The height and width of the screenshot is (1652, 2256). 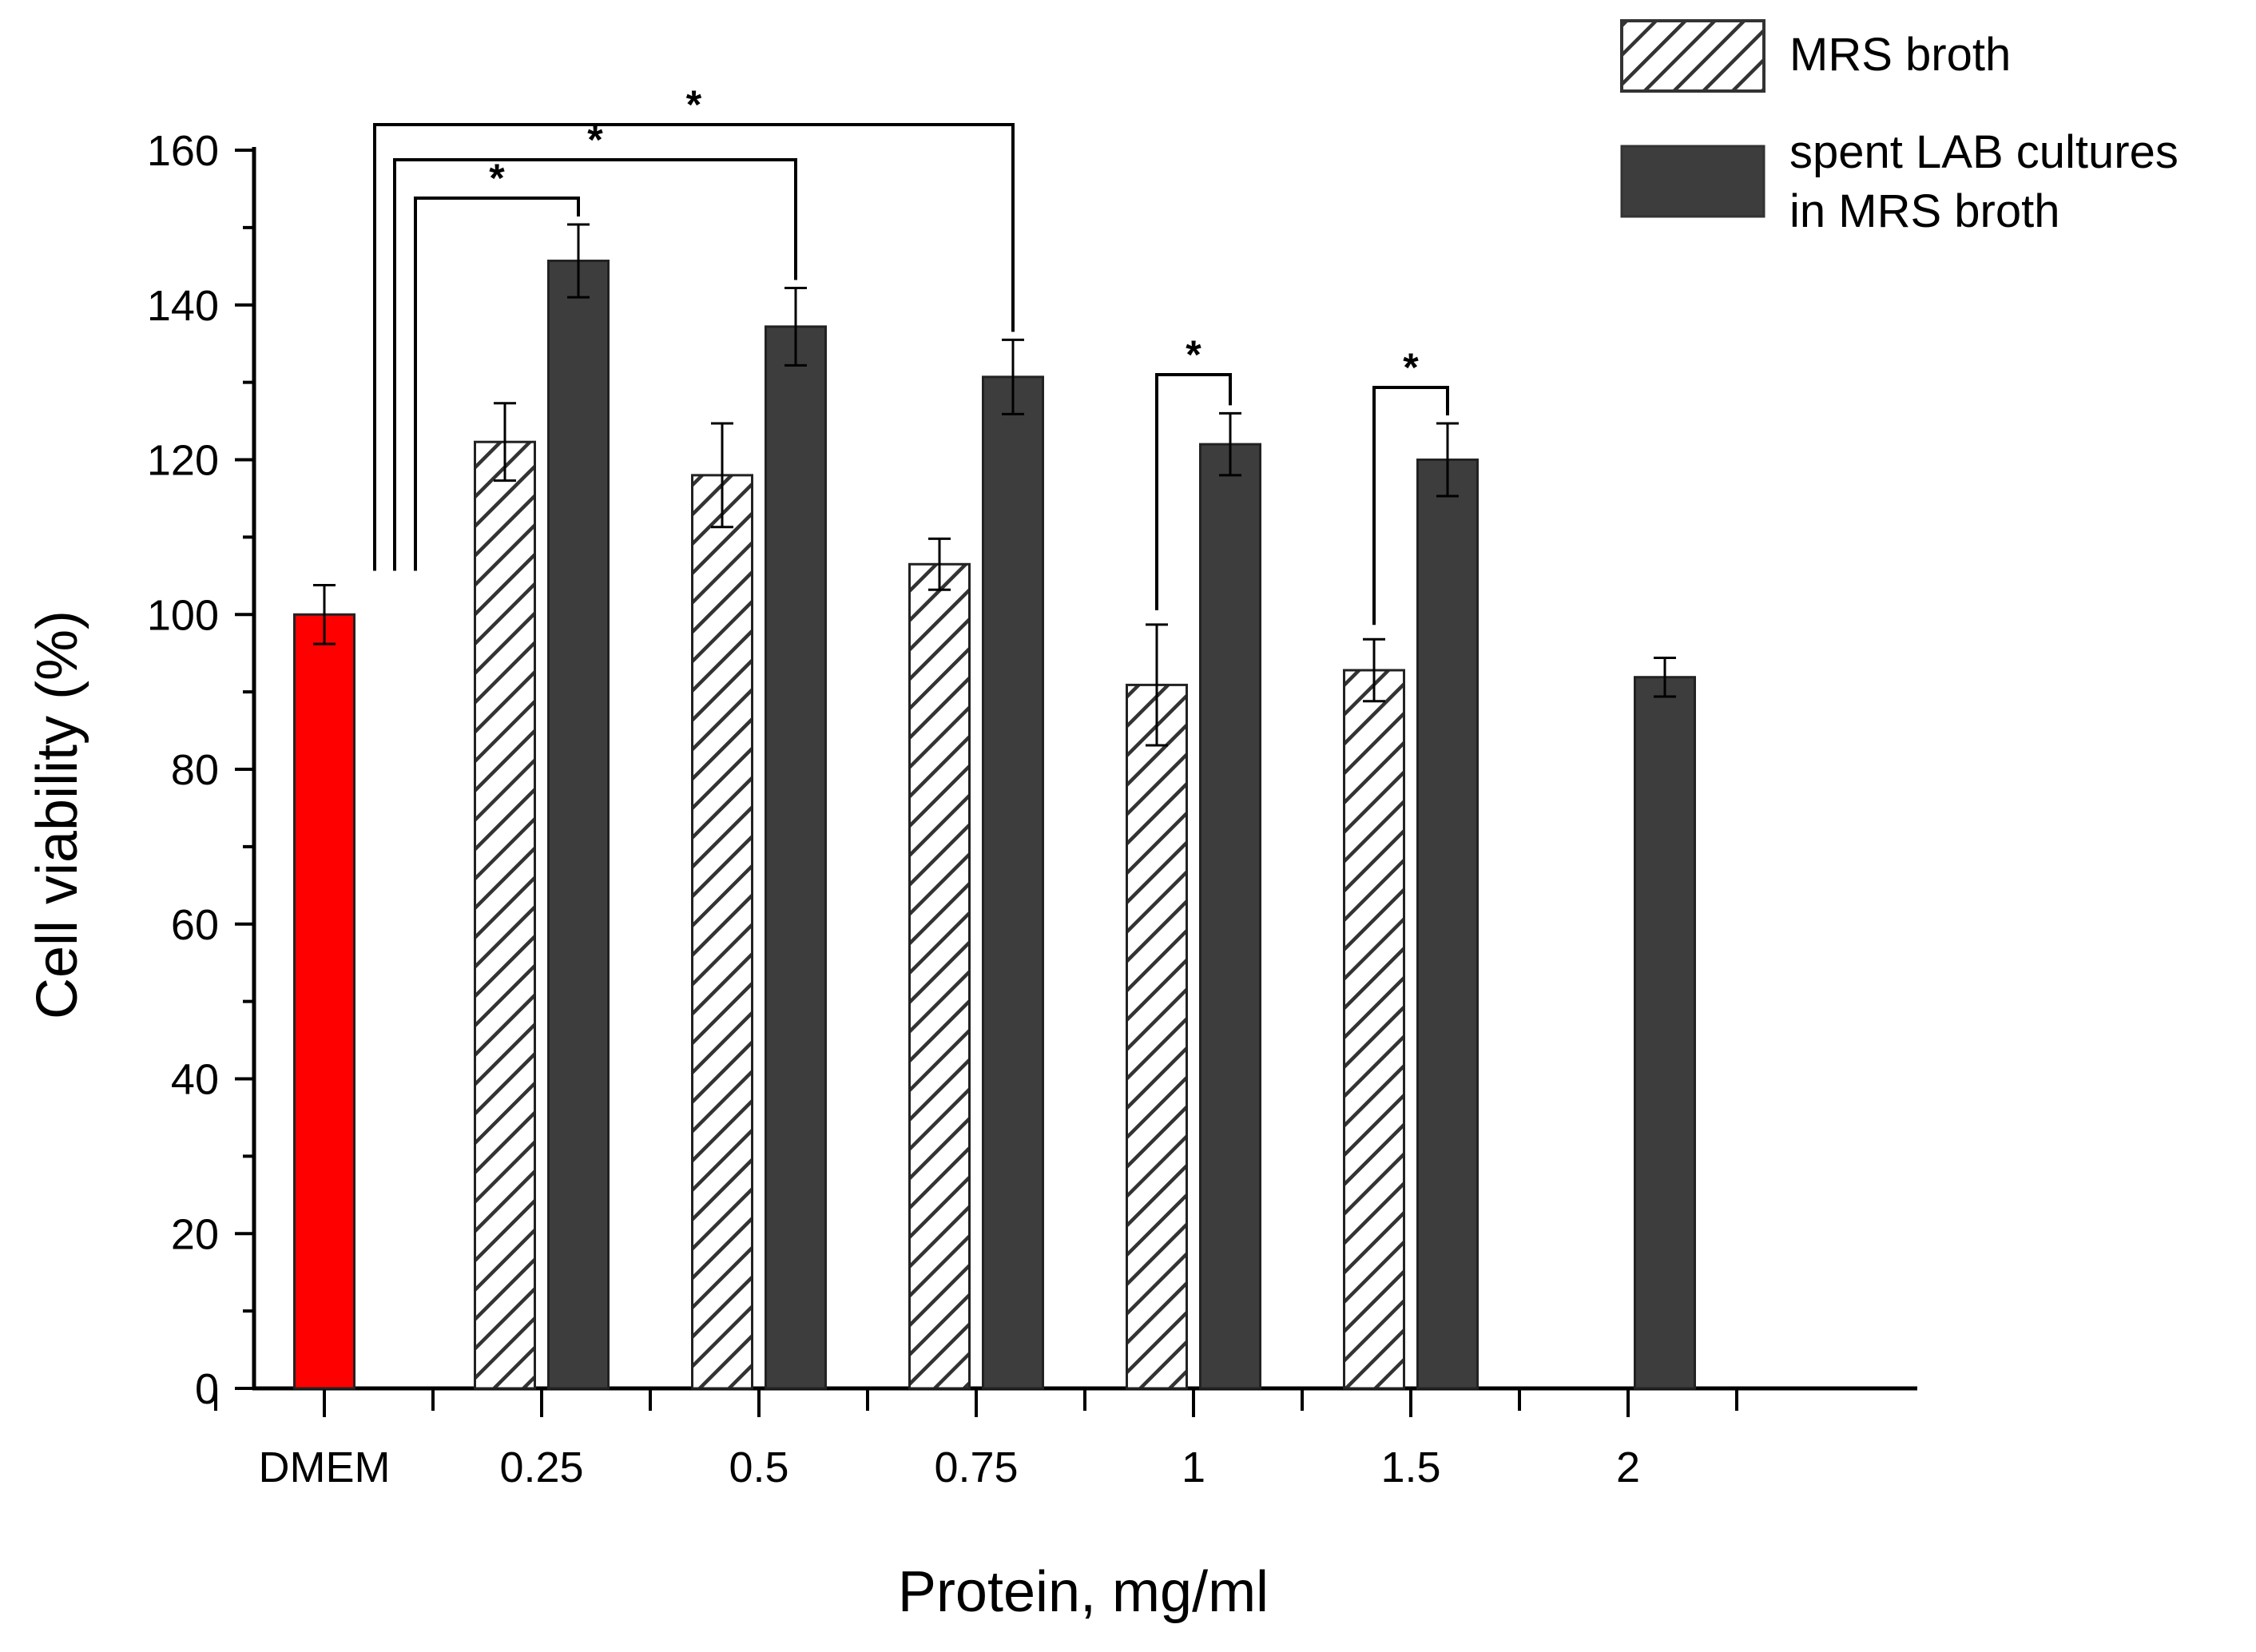 What do you see at coordinates (578, 825) in the screenshot?
I see `bar-series-1-0.25` at bounding box center [578, 825].